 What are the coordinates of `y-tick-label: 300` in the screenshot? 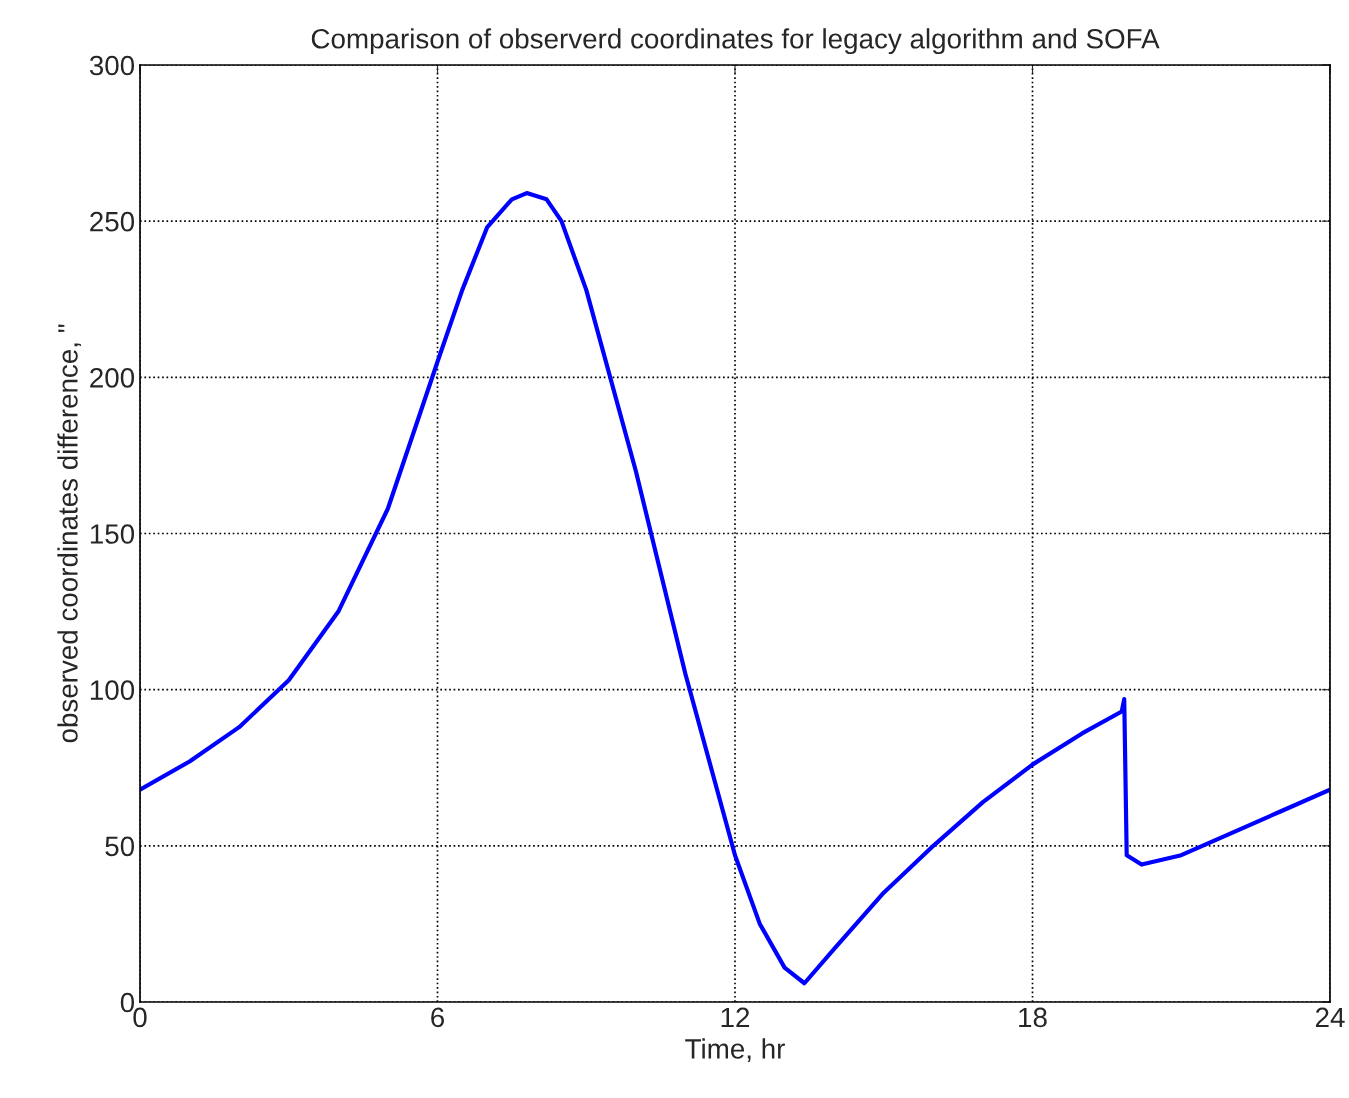 It's located at (112, 65).